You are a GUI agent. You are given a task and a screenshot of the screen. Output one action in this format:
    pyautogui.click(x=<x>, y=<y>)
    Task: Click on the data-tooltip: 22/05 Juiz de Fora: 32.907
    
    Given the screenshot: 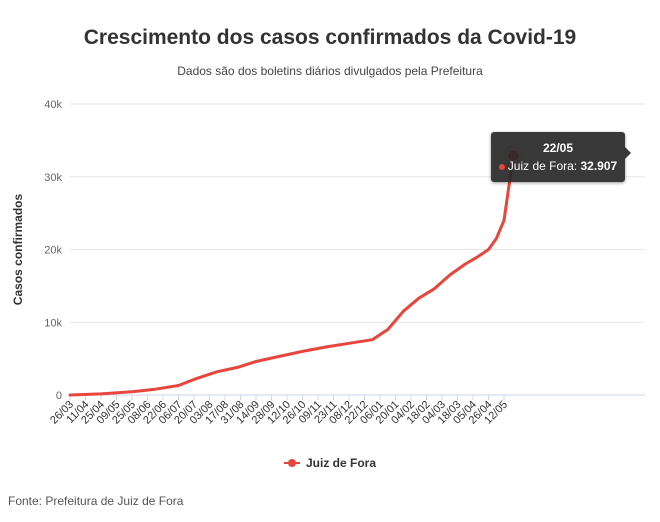 What is the action you would take?
    pyautogui.click(x=561, y=157)
    